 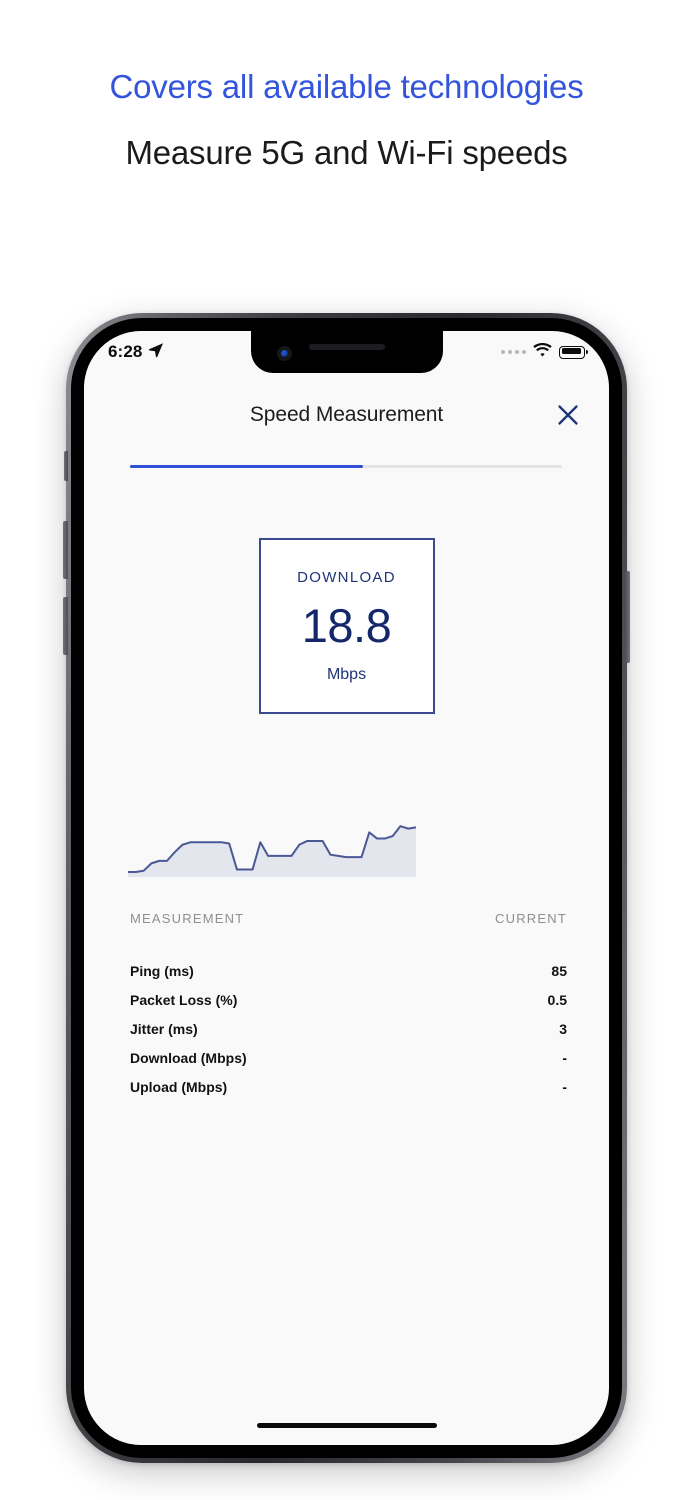 I want to click on progress-bar-fill, so click(x=247, y=466).